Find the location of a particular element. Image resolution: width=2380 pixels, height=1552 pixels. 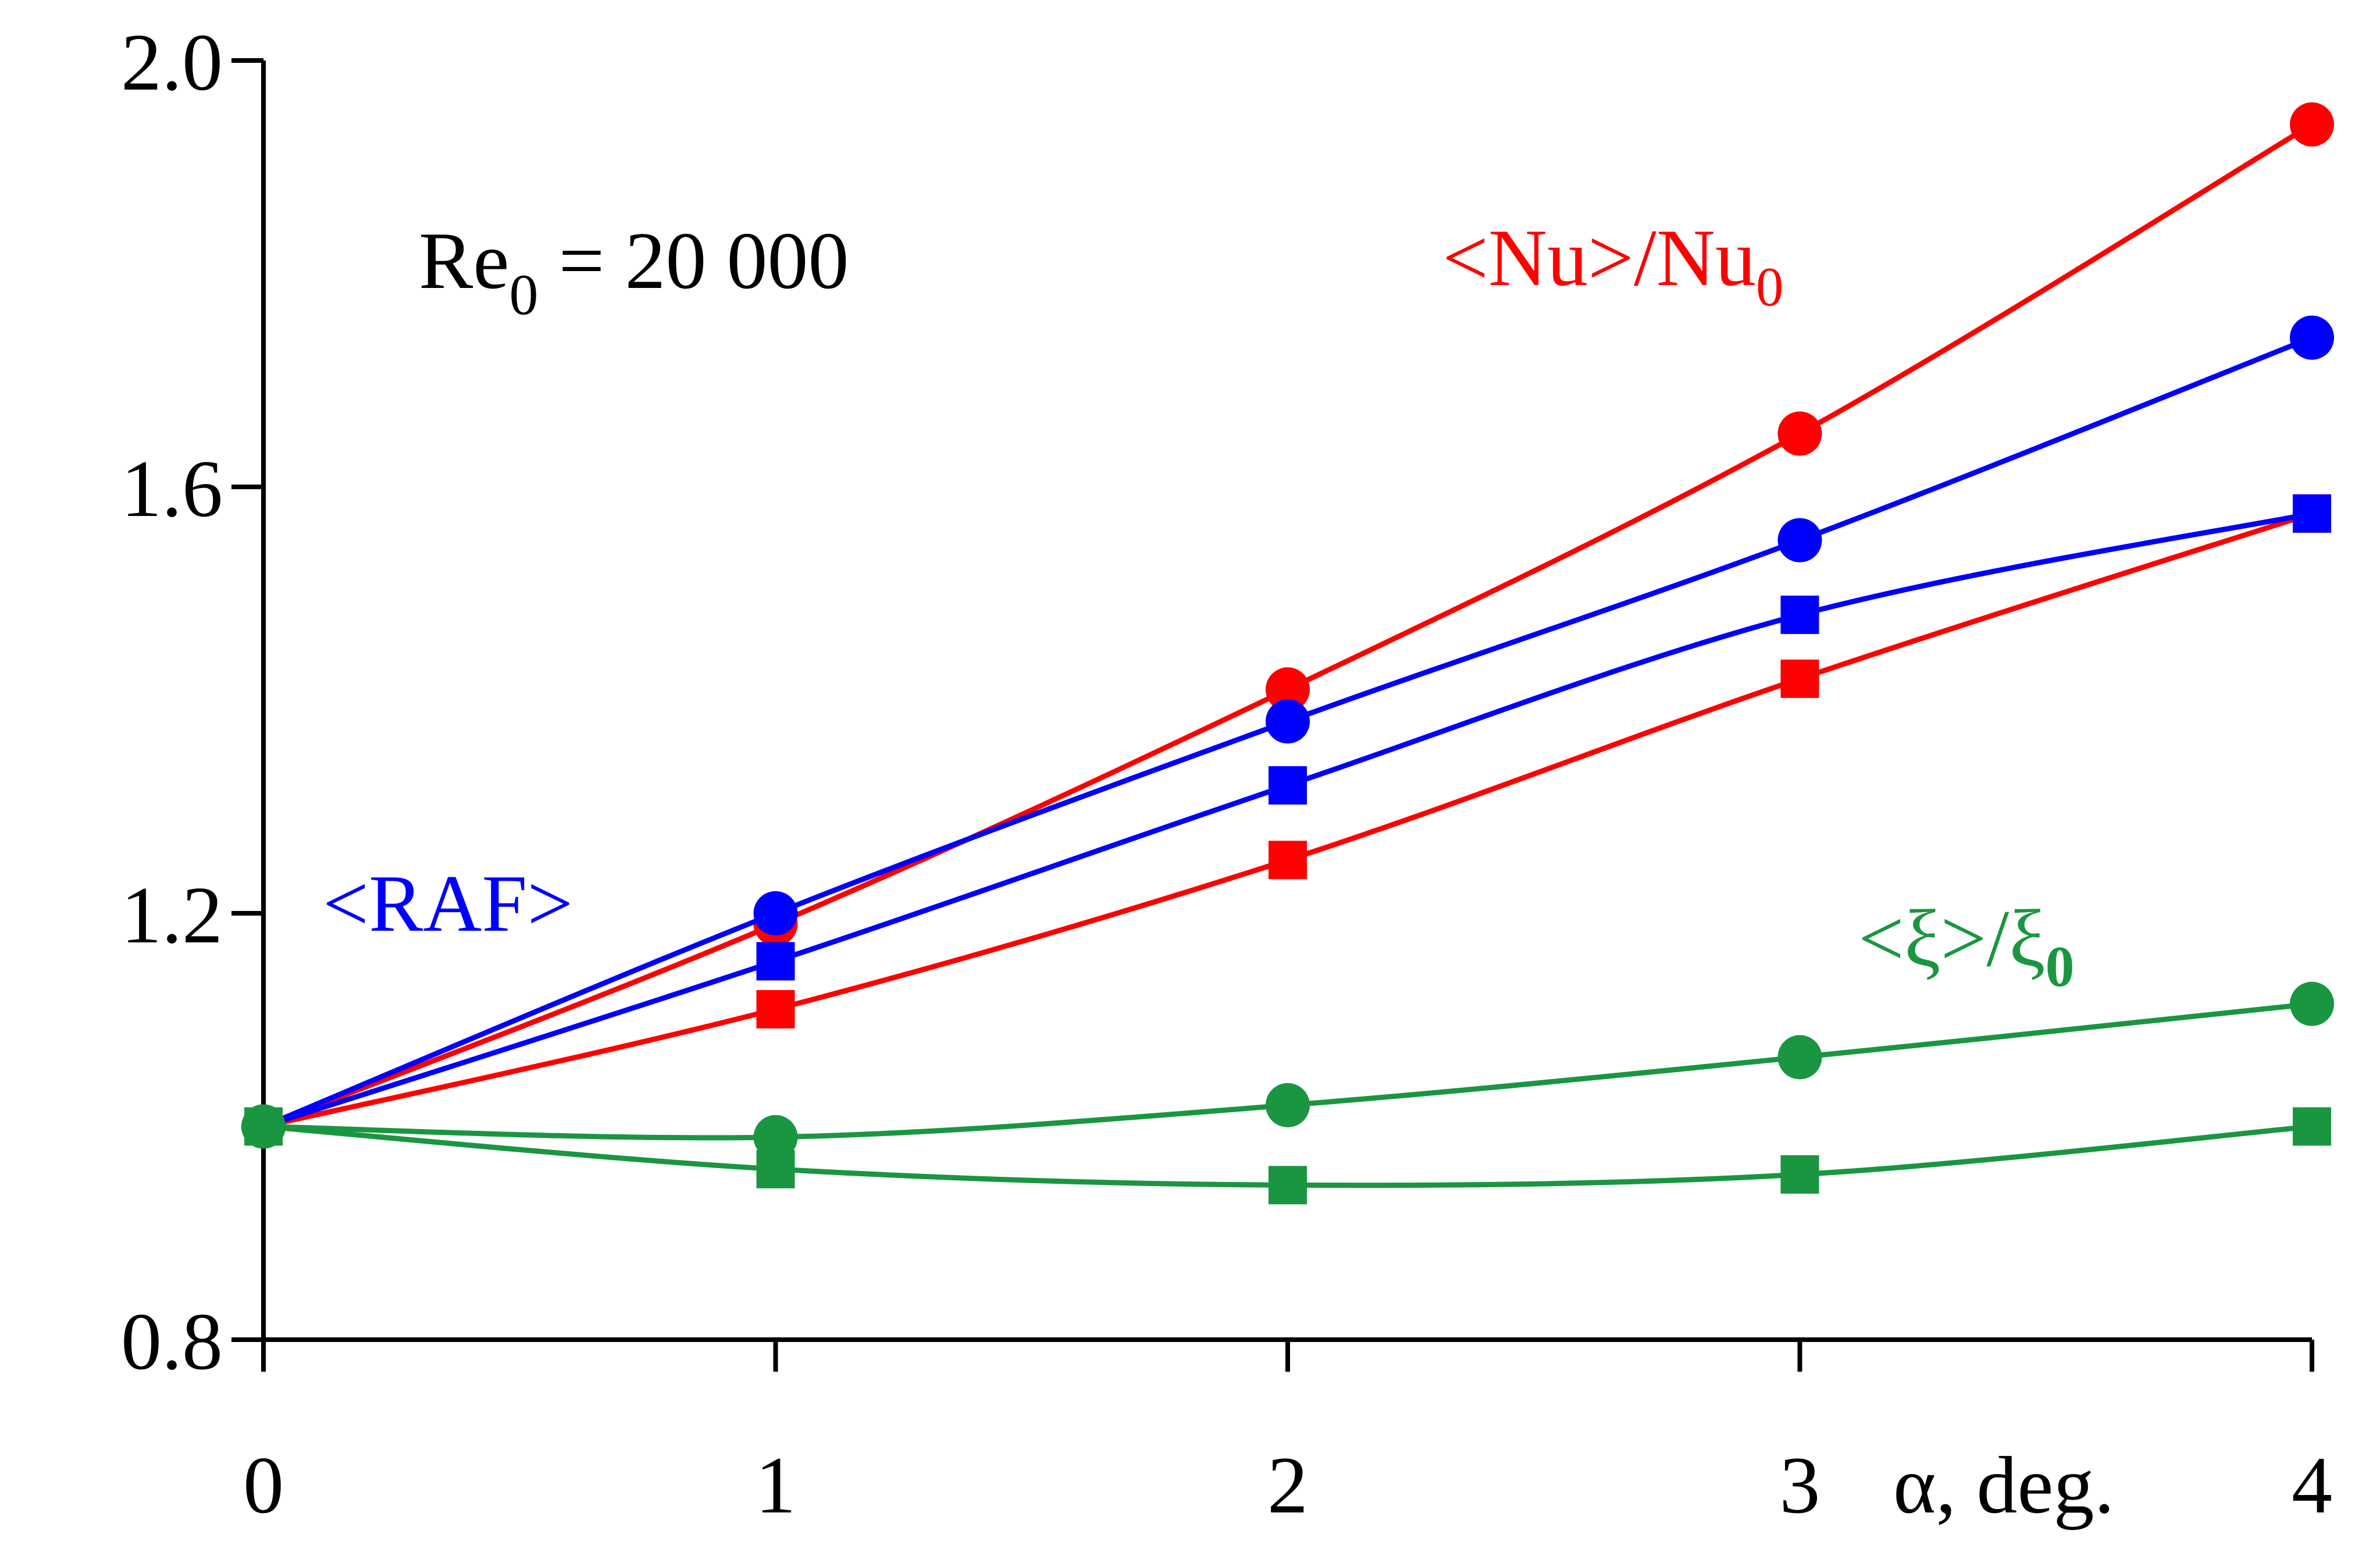

y-tick-label: 1.6 is located at coordinates (172, 489).